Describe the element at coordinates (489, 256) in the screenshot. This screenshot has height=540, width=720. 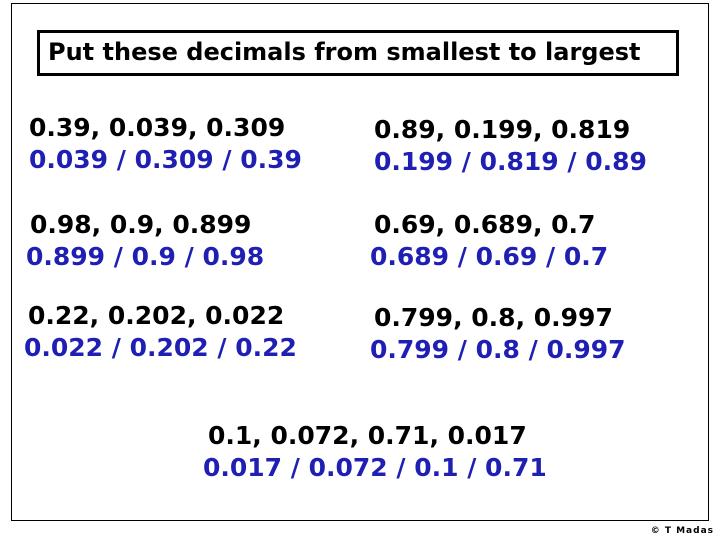
I see `problem-answer: 0.689 / 0.69 / 0.7` at that location.